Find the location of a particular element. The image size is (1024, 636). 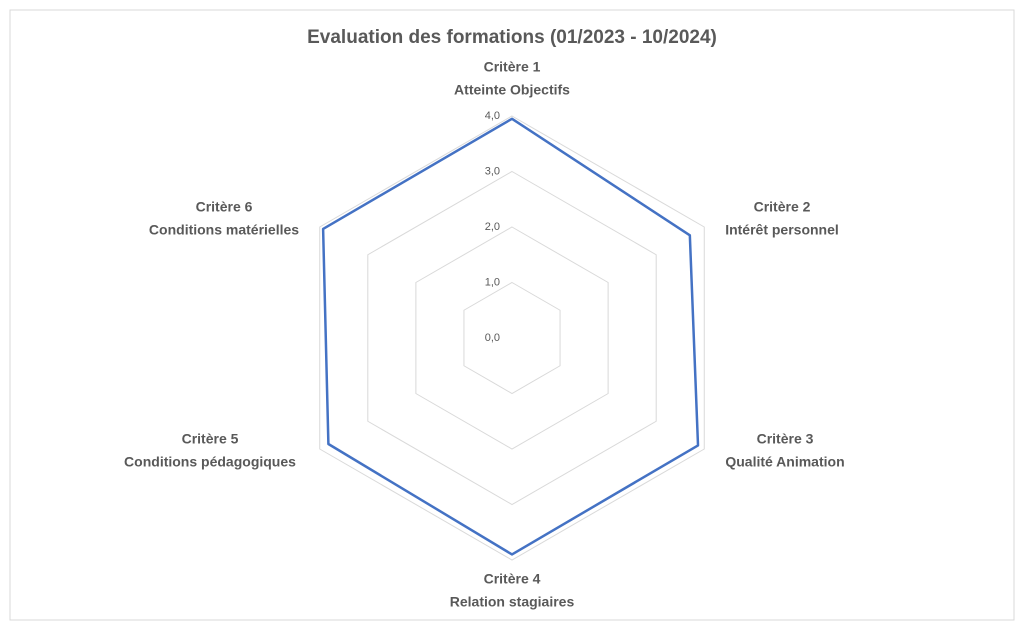

category-label: Critère 2 is located at coordinates (782, 207).